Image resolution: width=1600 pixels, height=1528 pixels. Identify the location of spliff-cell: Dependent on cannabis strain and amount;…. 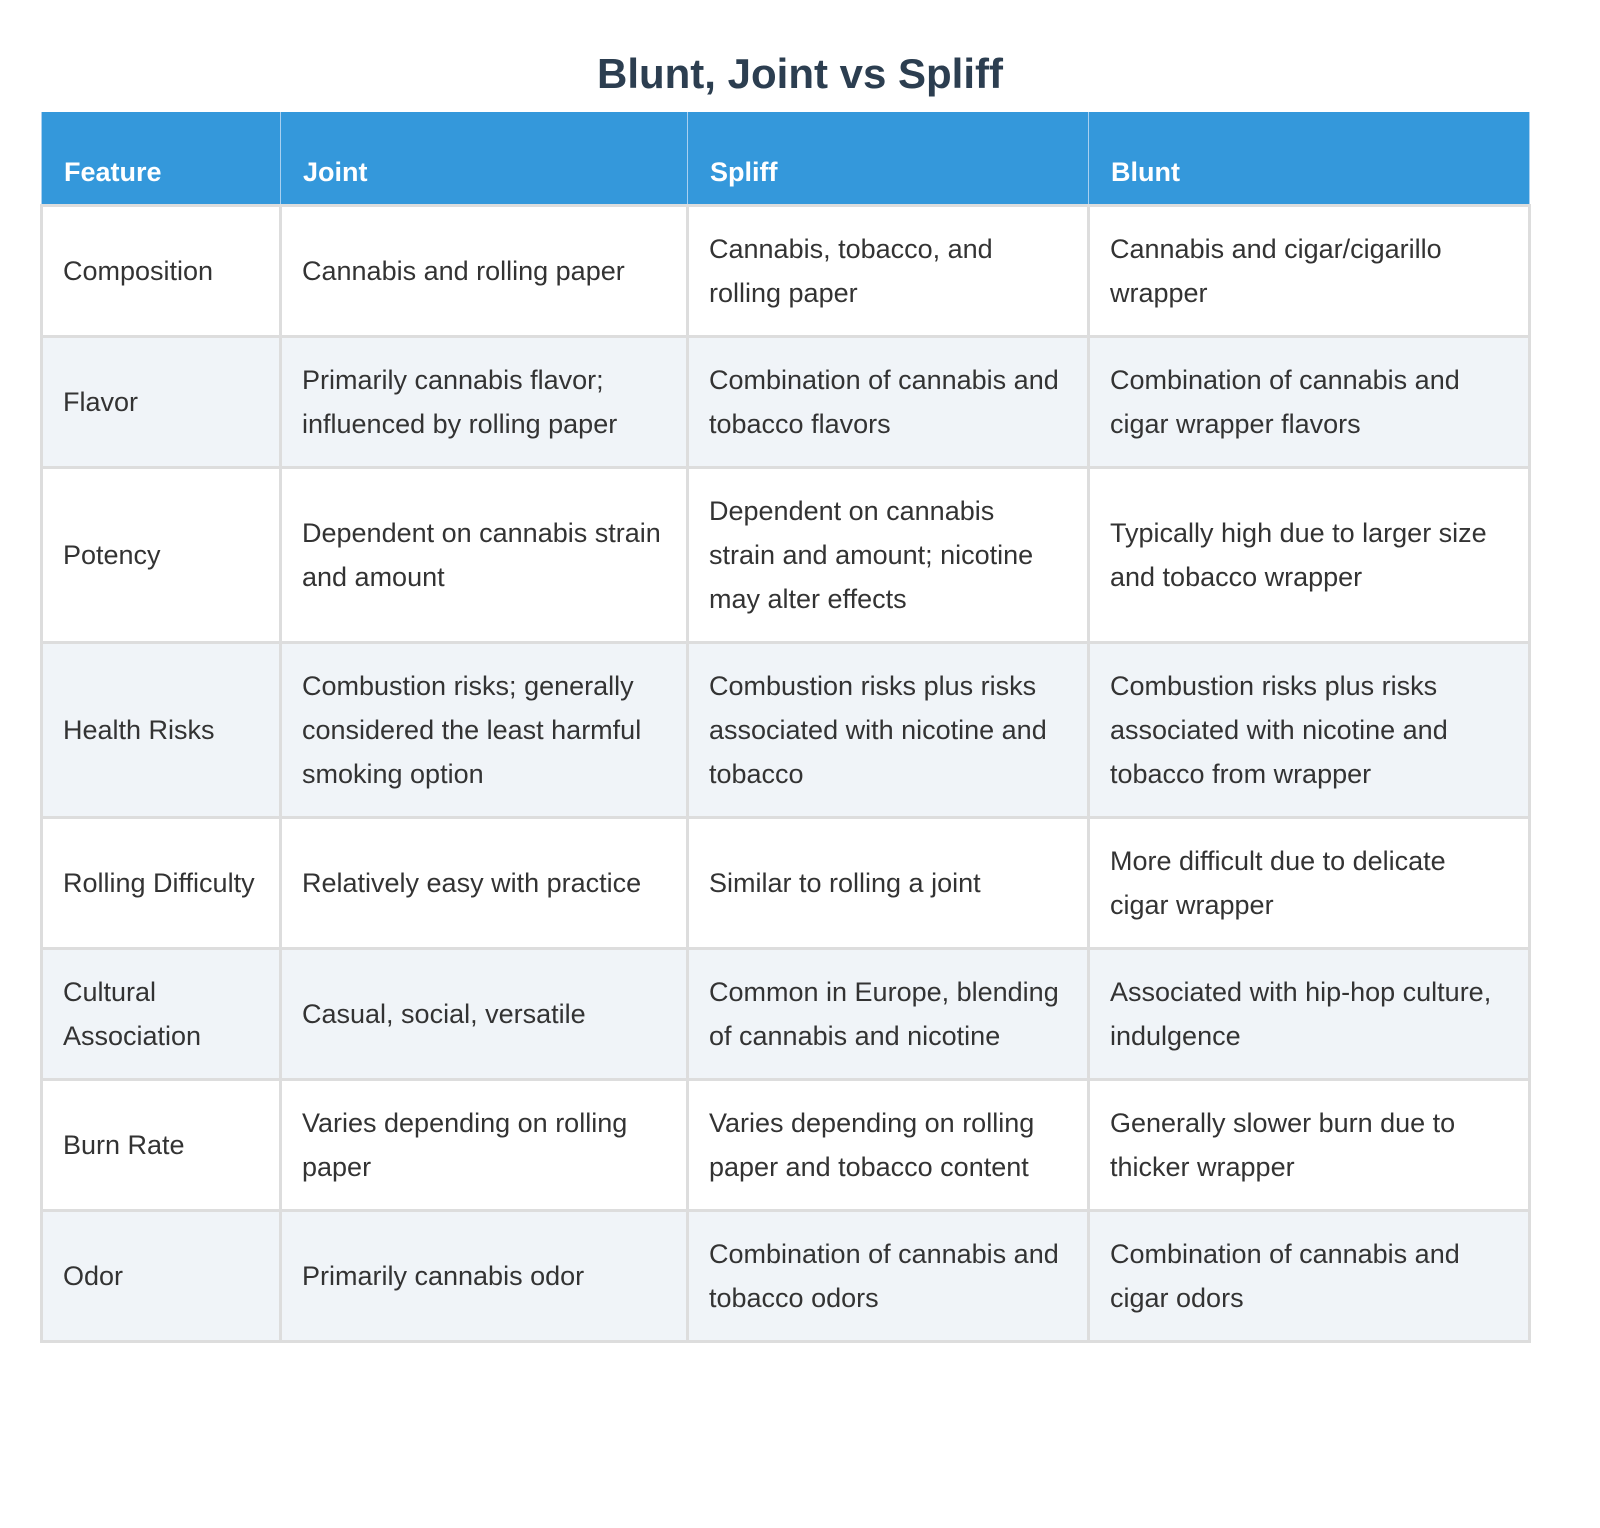
(888, 555).